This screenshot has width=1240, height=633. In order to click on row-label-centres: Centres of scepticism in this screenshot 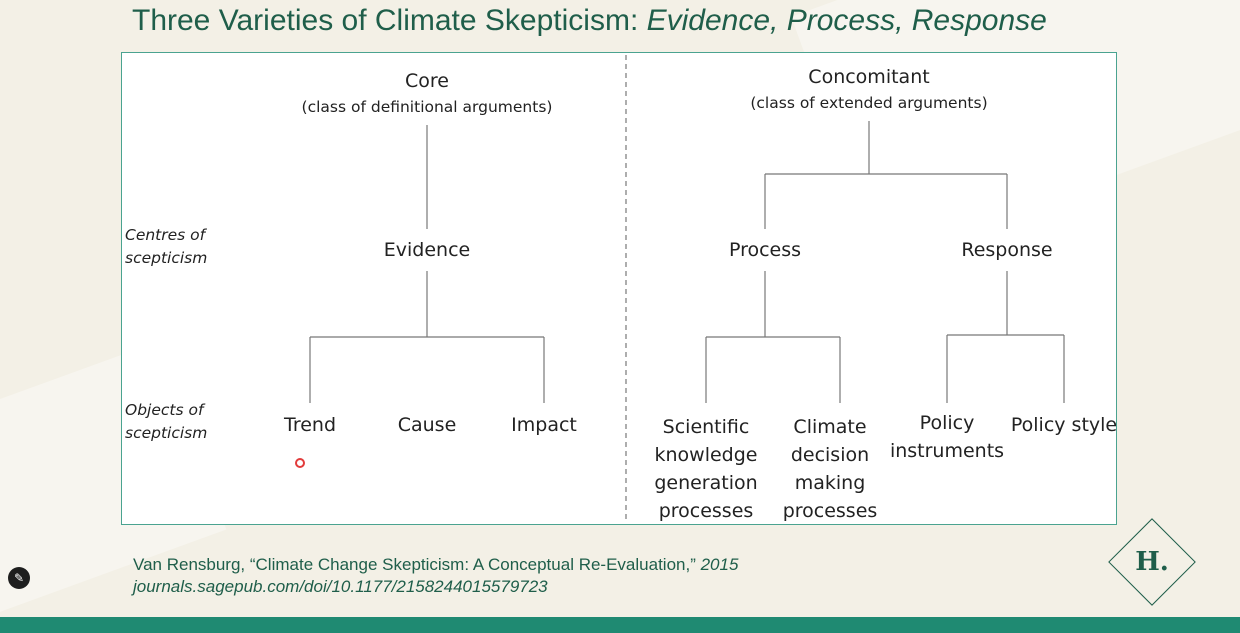, I will do `click(166, 247)`.